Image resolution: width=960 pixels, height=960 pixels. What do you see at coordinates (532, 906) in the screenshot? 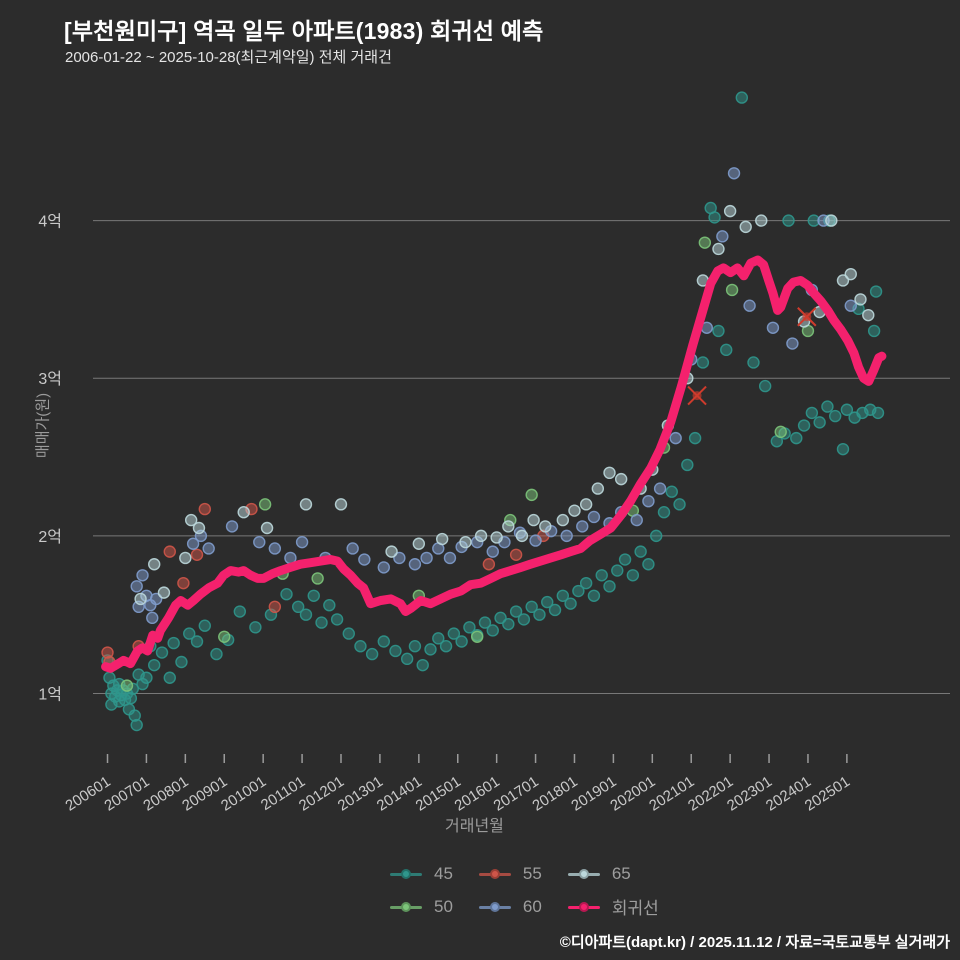
I see `legend-label: 60` at bounding box center [532, 906].